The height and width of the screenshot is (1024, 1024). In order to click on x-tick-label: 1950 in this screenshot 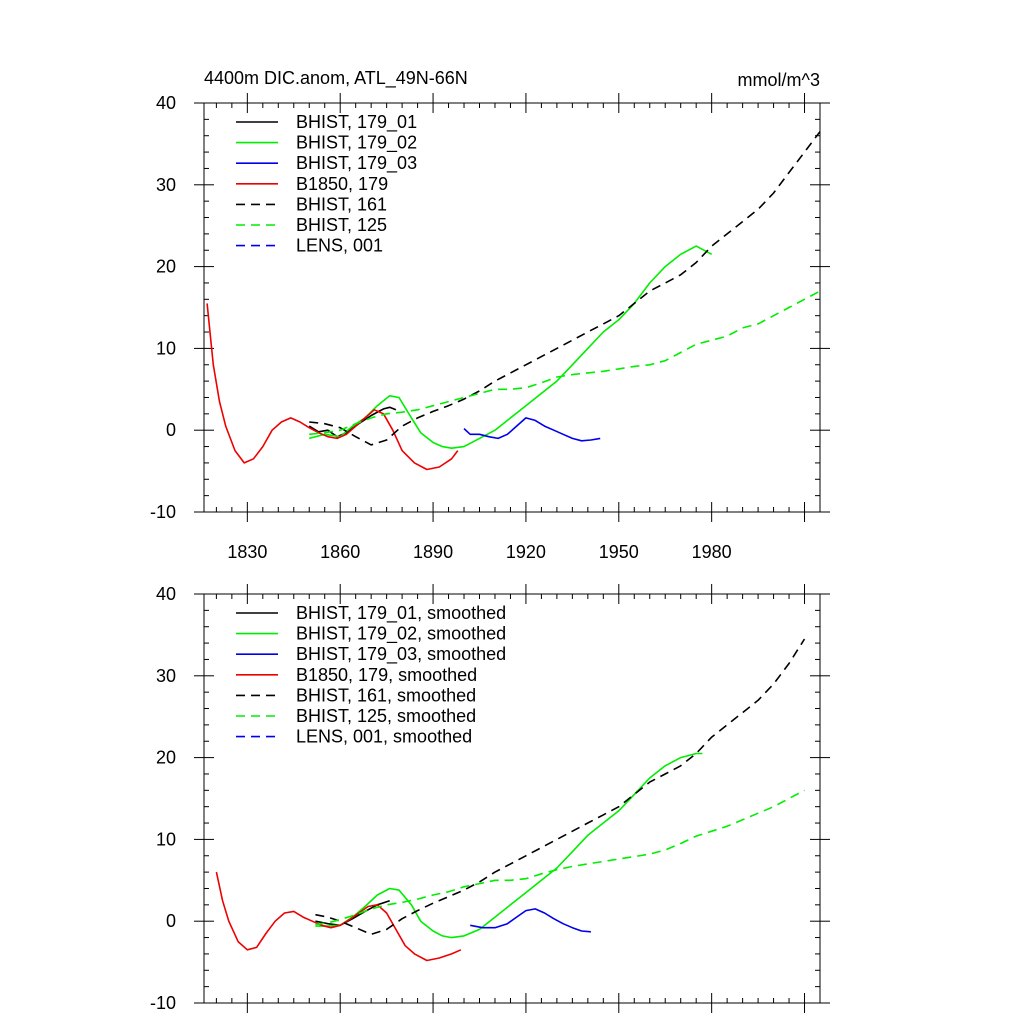, I will do `click(619, 552)`.